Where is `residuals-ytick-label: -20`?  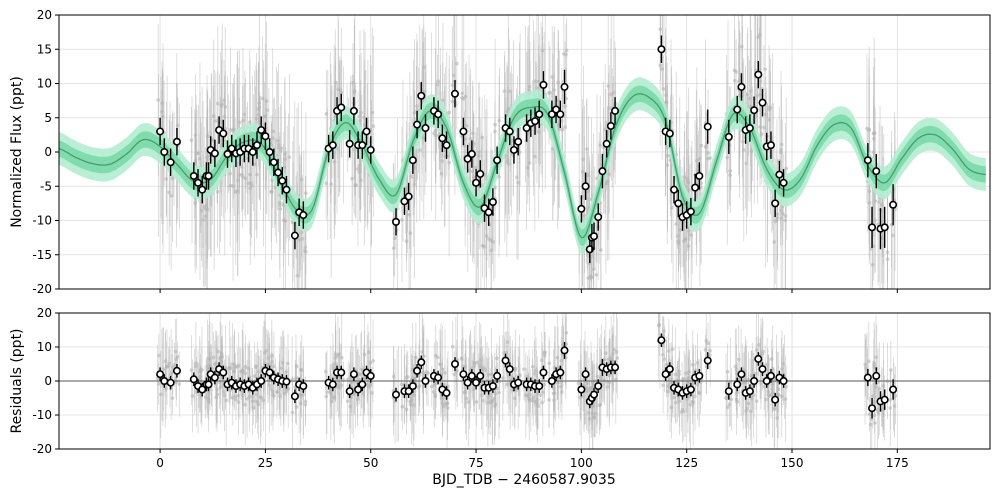 residuals-ytick-label: -20 is located at coordinates (42, 449).